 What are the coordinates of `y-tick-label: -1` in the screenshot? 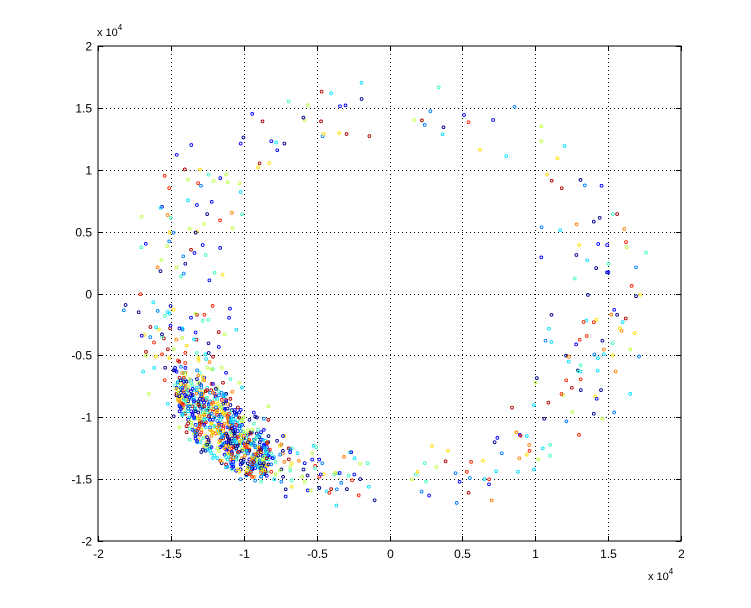 It's located at (86, 418).